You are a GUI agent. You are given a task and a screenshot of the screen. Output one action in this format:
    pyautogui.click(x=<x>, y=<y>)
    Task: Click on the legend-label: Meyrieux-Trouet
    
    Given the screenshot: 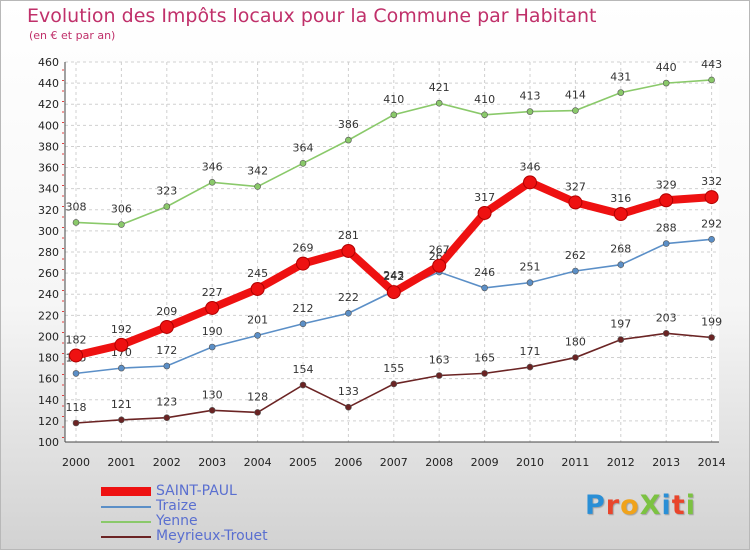 What is the action you would take?
    pyautogui.click(x=212, y=536)
    